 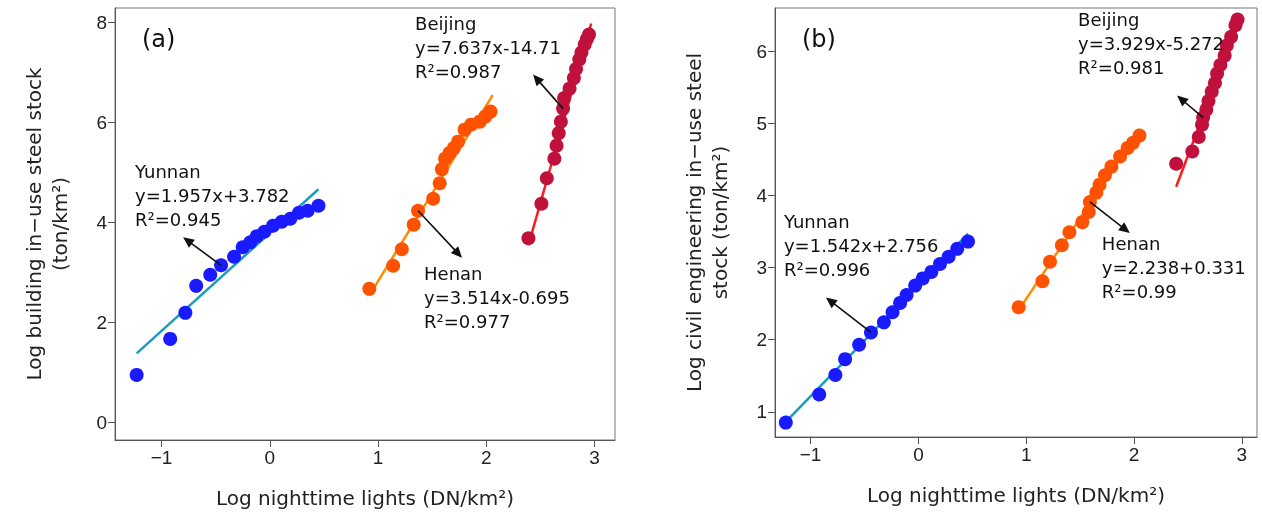 I want to click on y-axis-title: Log civil engineering in−use steel stock (ton/km²), so click(x=707, y=222).